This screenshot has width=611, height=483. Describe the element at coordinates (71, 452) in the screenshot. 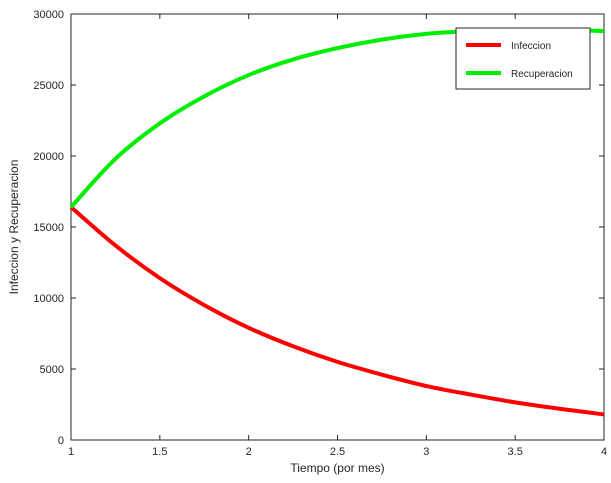

I see `x-tick-label: 1` at that location.